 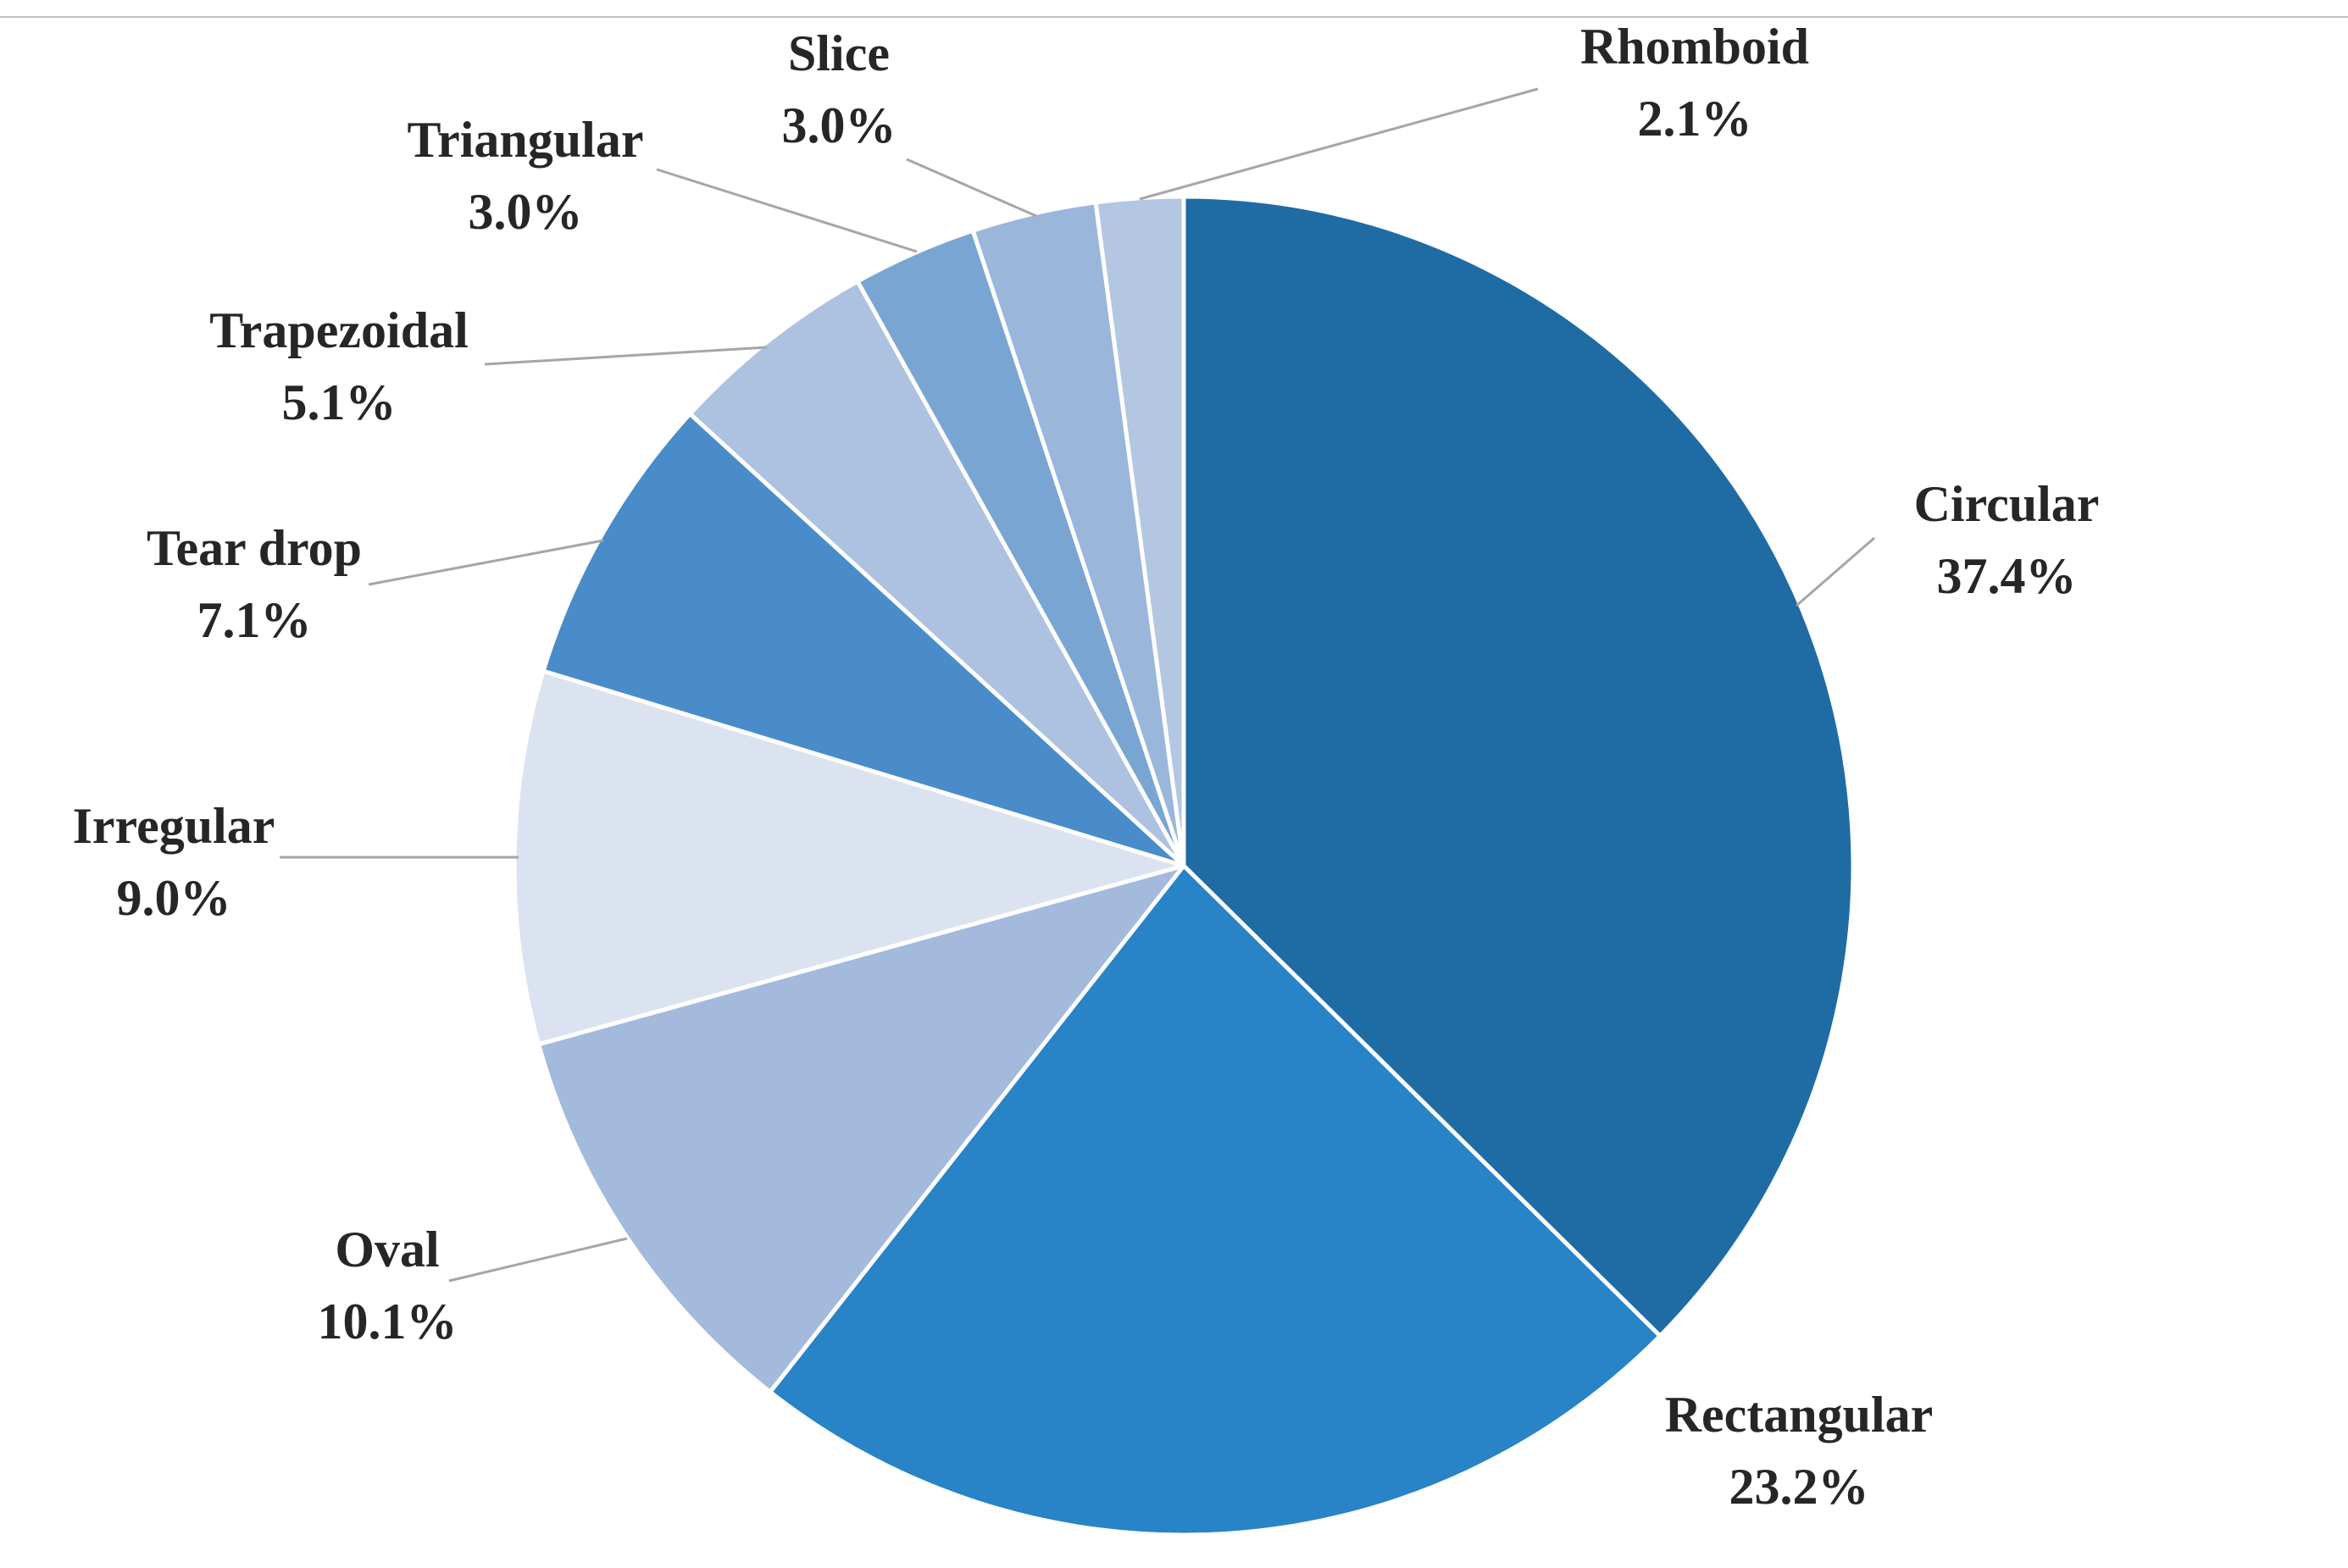 I want to click on pie-slice-trapezoidal, so click(x=936, y=573).